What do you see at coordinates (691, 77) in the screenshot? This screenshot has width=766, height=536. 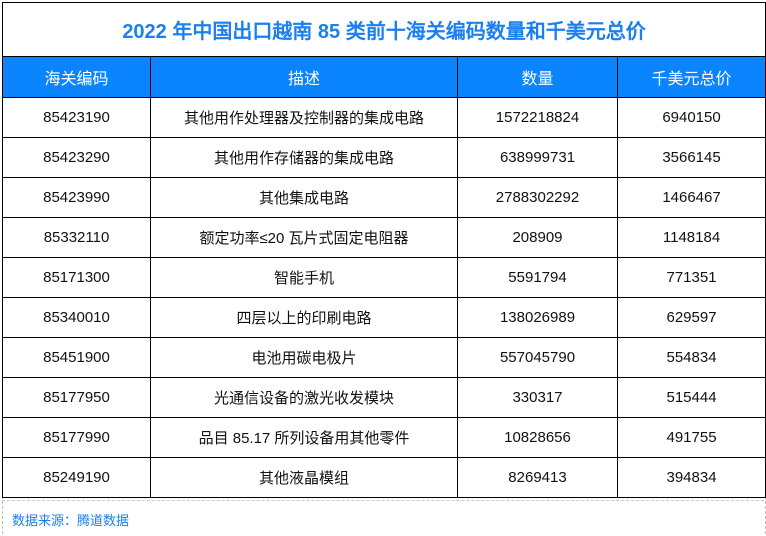 I see `column-header: 千美元总价` at bounding box center [691, 77].